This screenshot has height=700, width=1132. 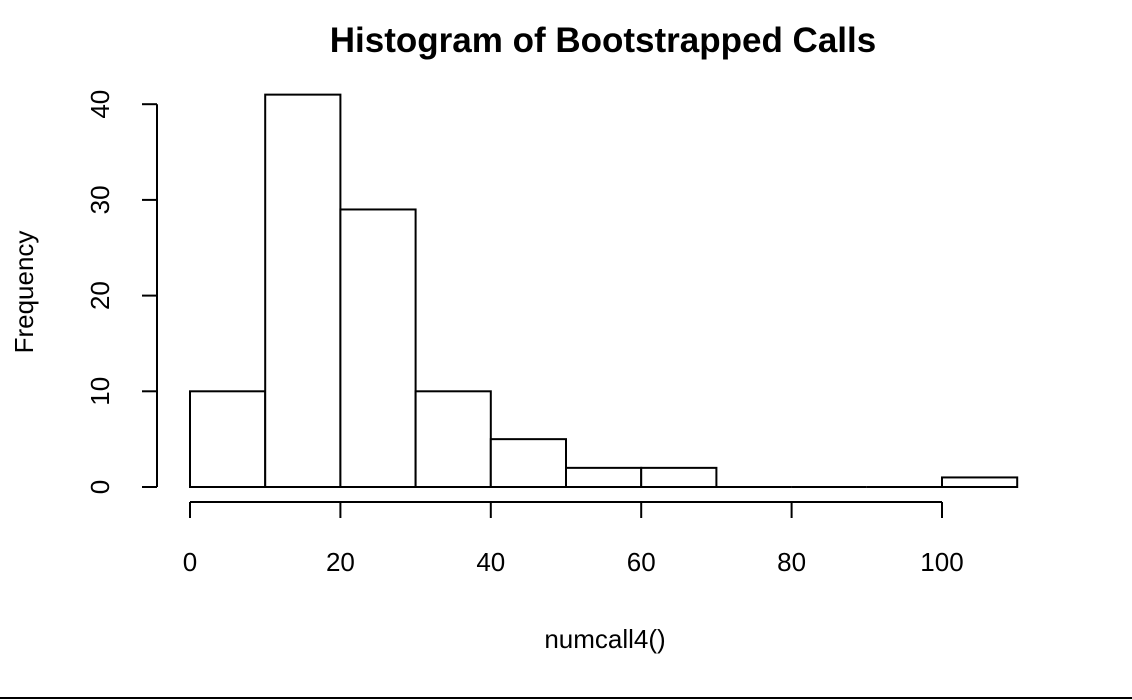 I want to click on chart-title: Histogram of Bootstrapped Calls, so click(x=603, y=40).